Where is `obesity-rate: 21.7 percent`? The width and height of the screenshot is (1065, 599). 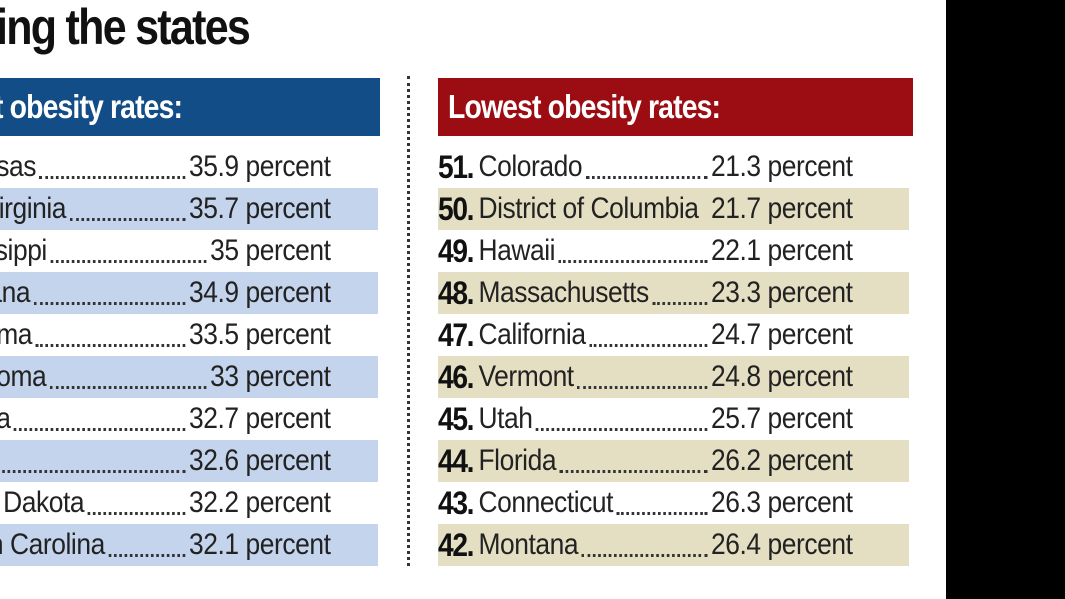 obesity-rate: 21.7 percent is located at coordinates (781, 208).